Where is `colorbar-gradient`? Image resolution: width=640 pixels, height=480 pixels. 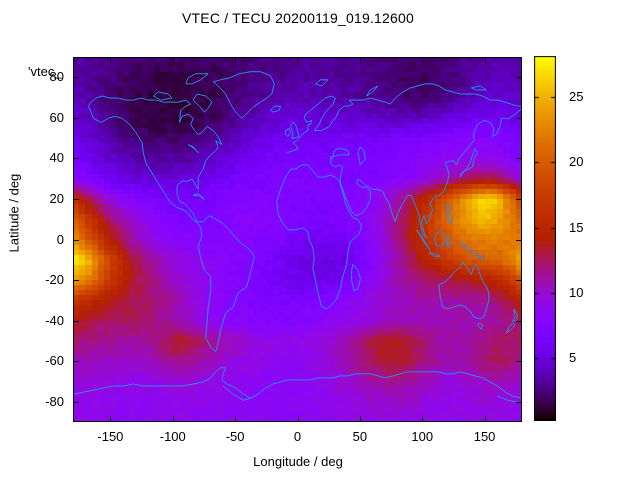
colorbar-gradient is located at coordinates (545, 238).